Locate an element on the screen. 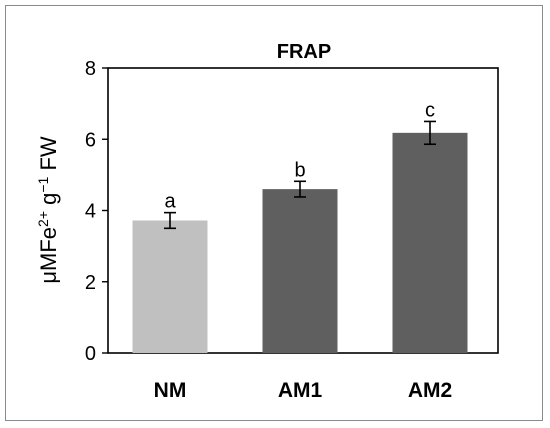 The width and height of the screenshot is (550, 428). x-category-label: NM is located at coordinates (170, 390).